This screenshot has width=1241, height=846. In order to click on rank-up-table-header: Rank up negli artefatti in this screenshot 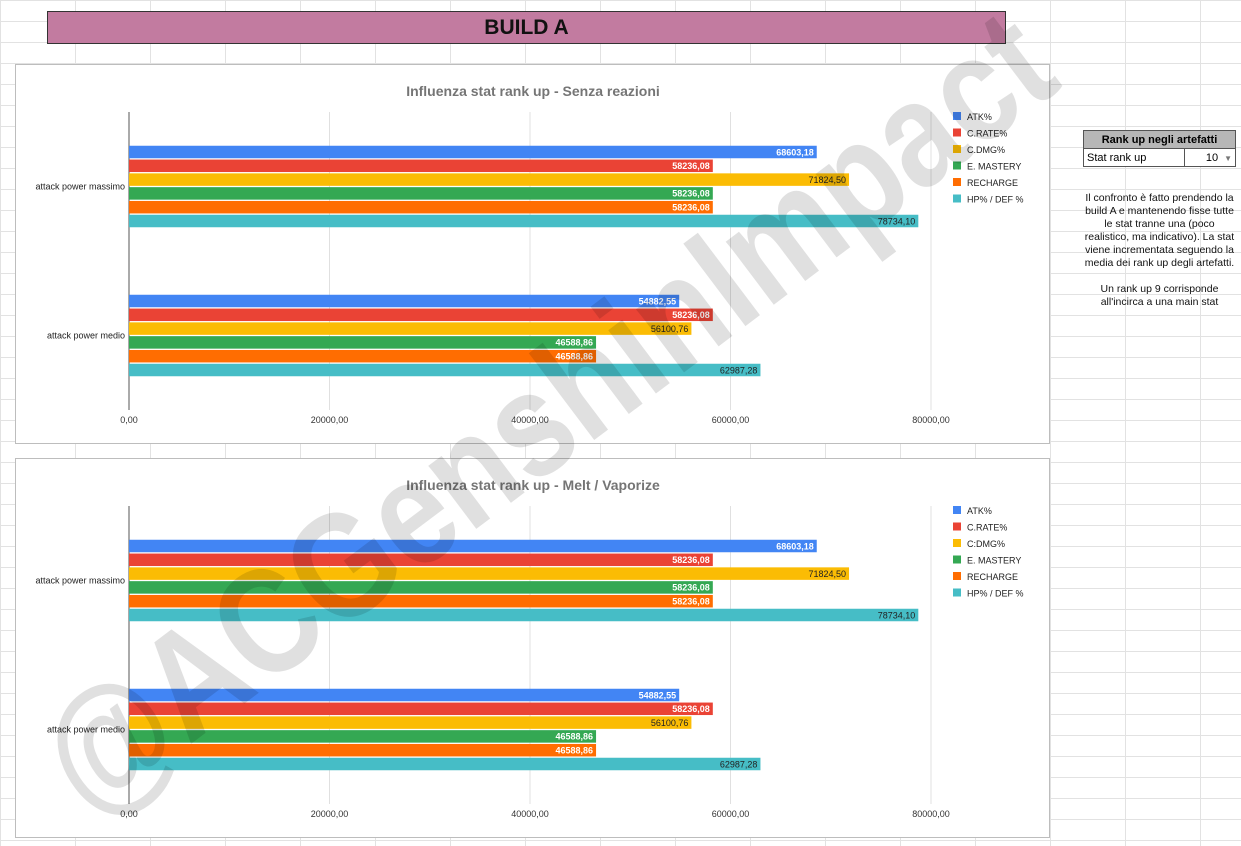, I will do `click(1159, 139)`.